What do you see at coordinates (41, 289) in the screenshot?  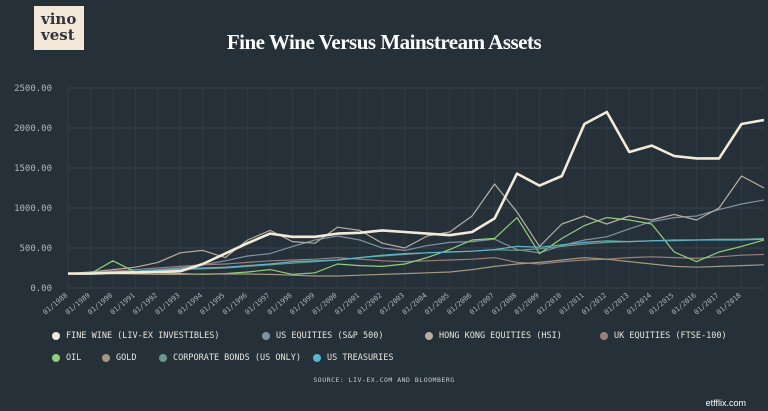 I see `y-tick-label: 0.00` at bounding box center [41, 289].